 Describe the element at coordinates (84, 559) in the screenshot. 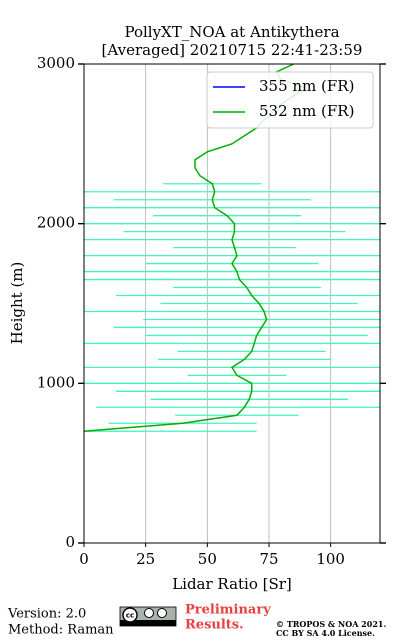

I see `x-tick-label: 0` at that location.